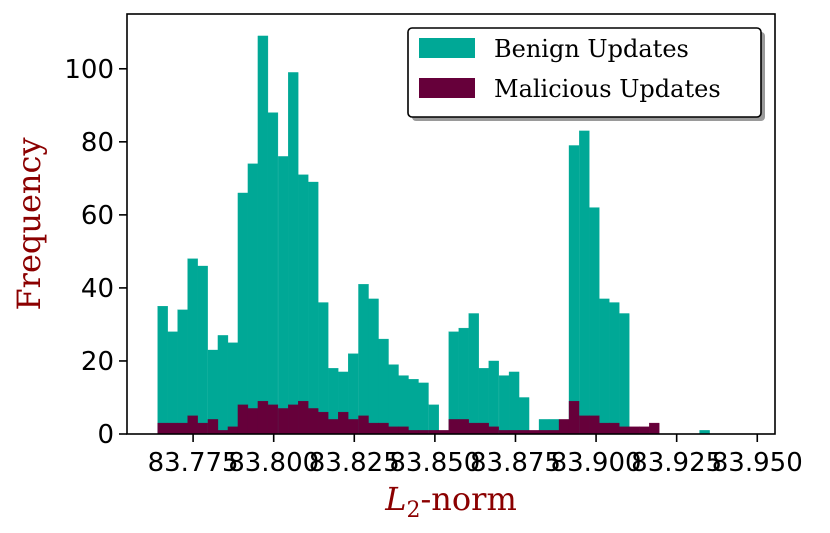 The width and height of the screenshot is (830, 533). What do you see at coordinates (413, 510) in the screenshot?
I see `x-axis-title-subscript: 2` at bounding box center [413, 510].